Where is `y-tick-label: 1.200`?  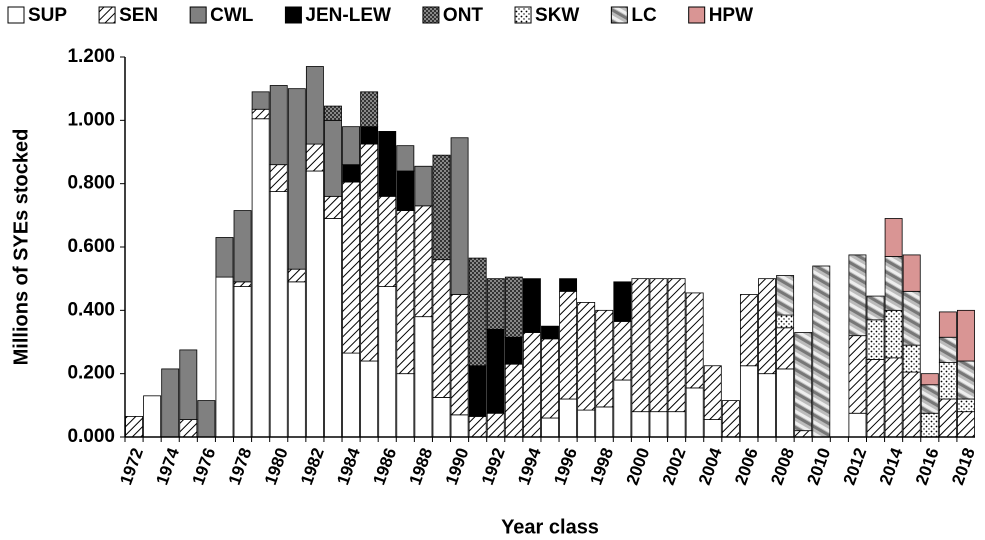 y-tick-label: 1.200 is located at coordinates (91, 56).